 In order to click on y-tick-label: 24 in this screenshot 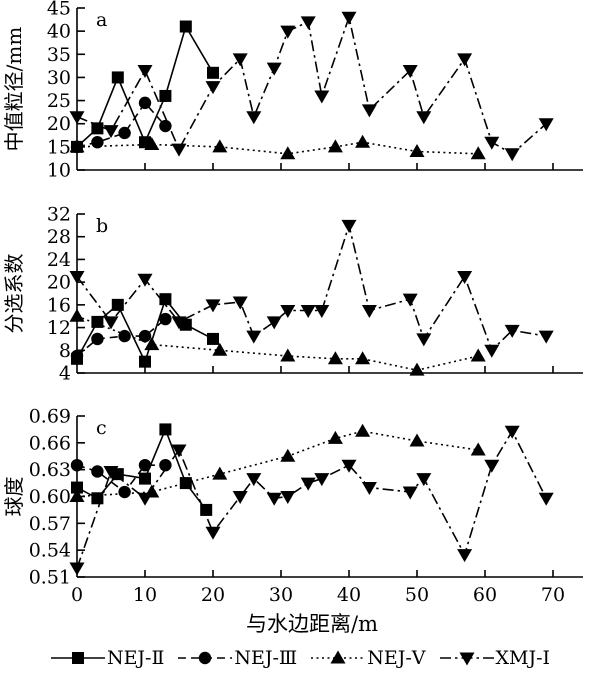, I will do `click(59, 260)`.